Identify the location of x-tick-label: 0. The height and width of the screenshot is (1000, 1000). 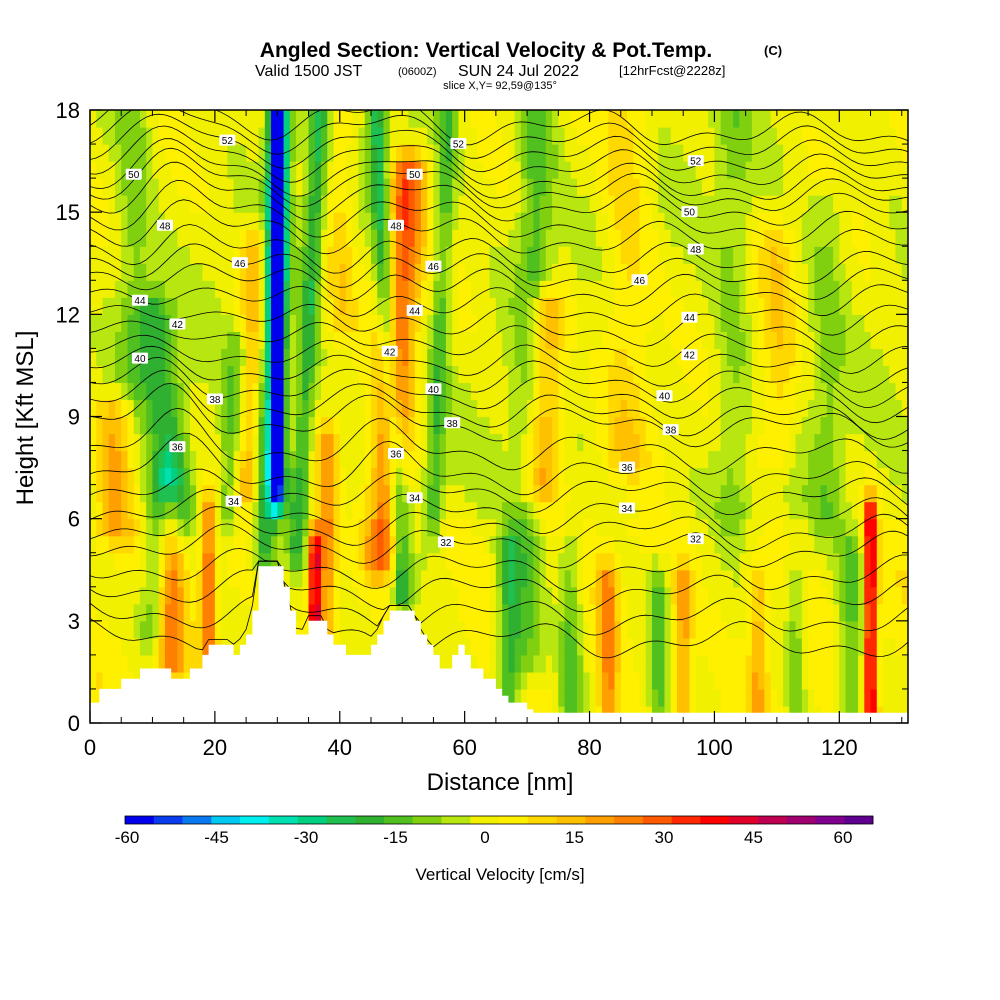
(90, 747).